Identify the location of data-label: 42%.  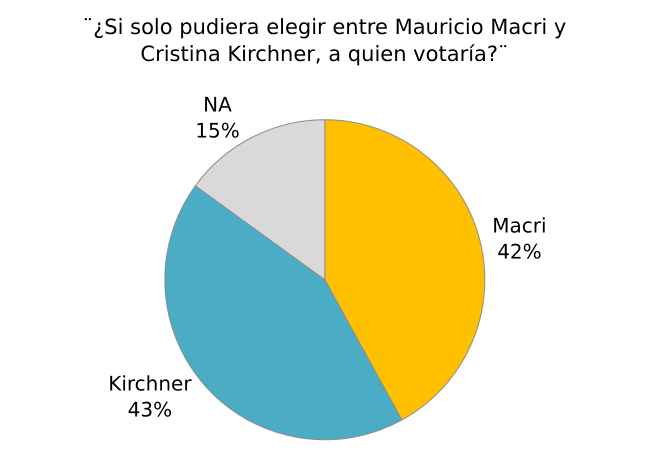
(519, 251).